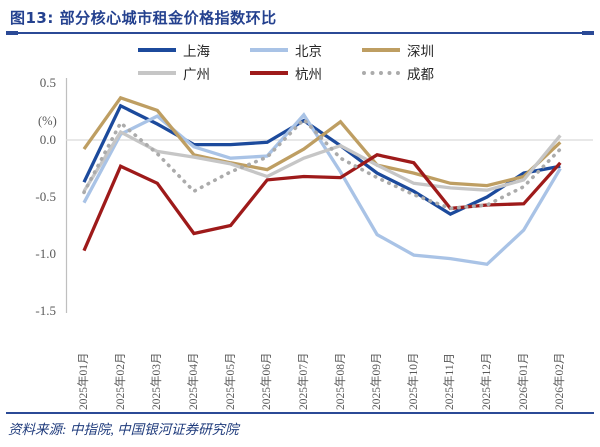 This screenshot has width=600, height=447. Describe the element at coordinates (487, 381) in the screenshot. I see `x-tick-label: 2025年12月` at that location.